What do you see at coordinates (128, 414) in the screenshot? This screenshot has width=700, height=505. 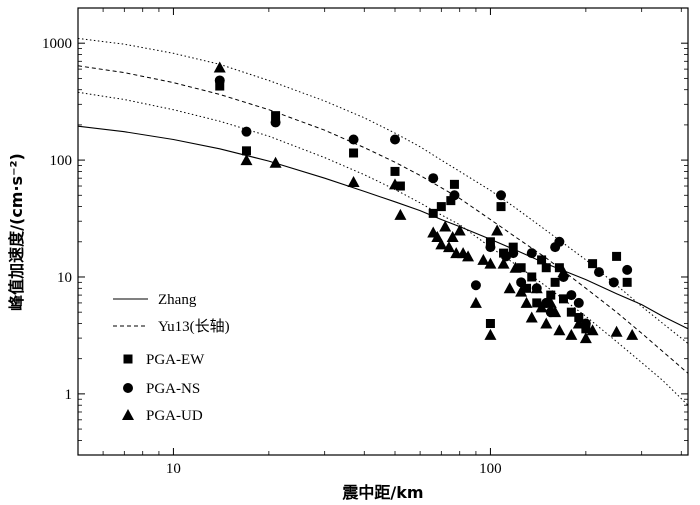 I see `legend-marker-triangle` at bounding box center [128, 414].